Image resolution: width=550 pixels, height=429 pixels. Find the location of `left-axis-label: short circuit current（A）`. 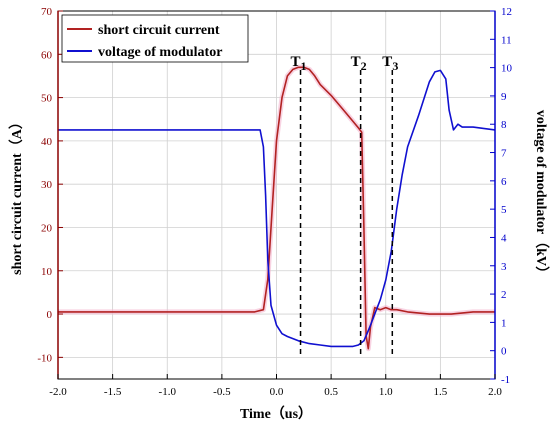

left-axis-label: short circuit current（A） is located at coordinates (17, 195).